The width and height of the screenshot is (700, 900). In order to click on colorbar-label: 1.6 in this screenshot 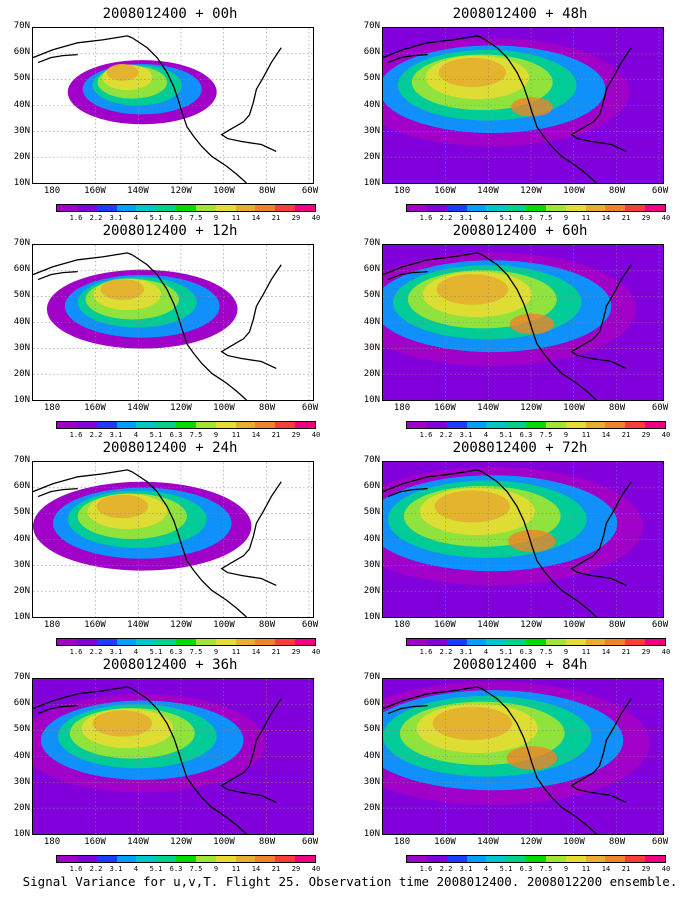, I will do `click(76, 218)`.